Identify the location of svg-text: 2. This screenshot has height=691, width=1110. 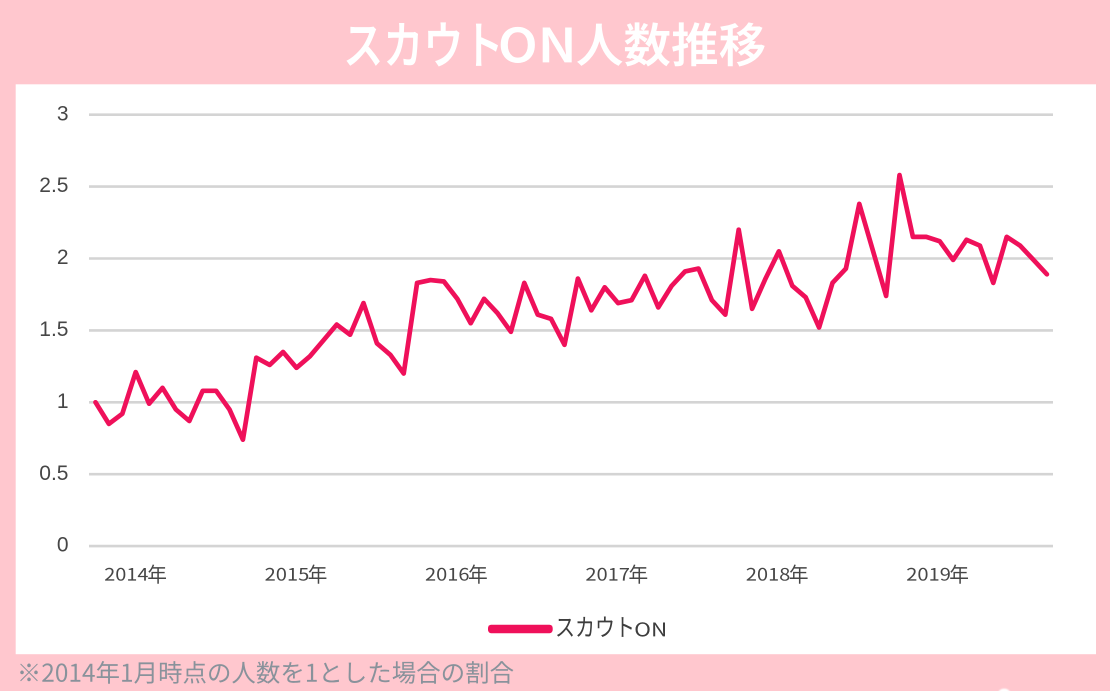
(63, 257).